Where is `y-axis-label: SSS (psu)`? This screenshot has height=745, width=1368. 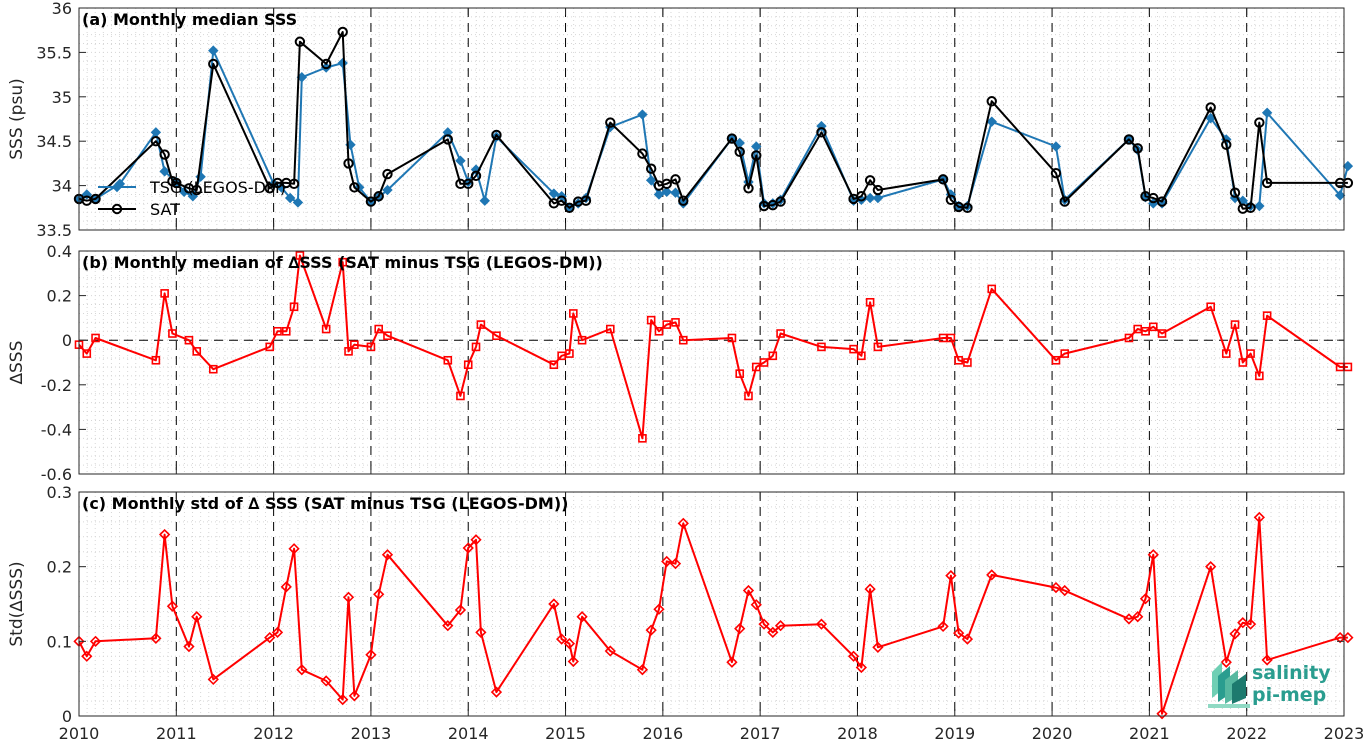
y-axis-label: SSS (psu) is located at coordinates (17, 118).